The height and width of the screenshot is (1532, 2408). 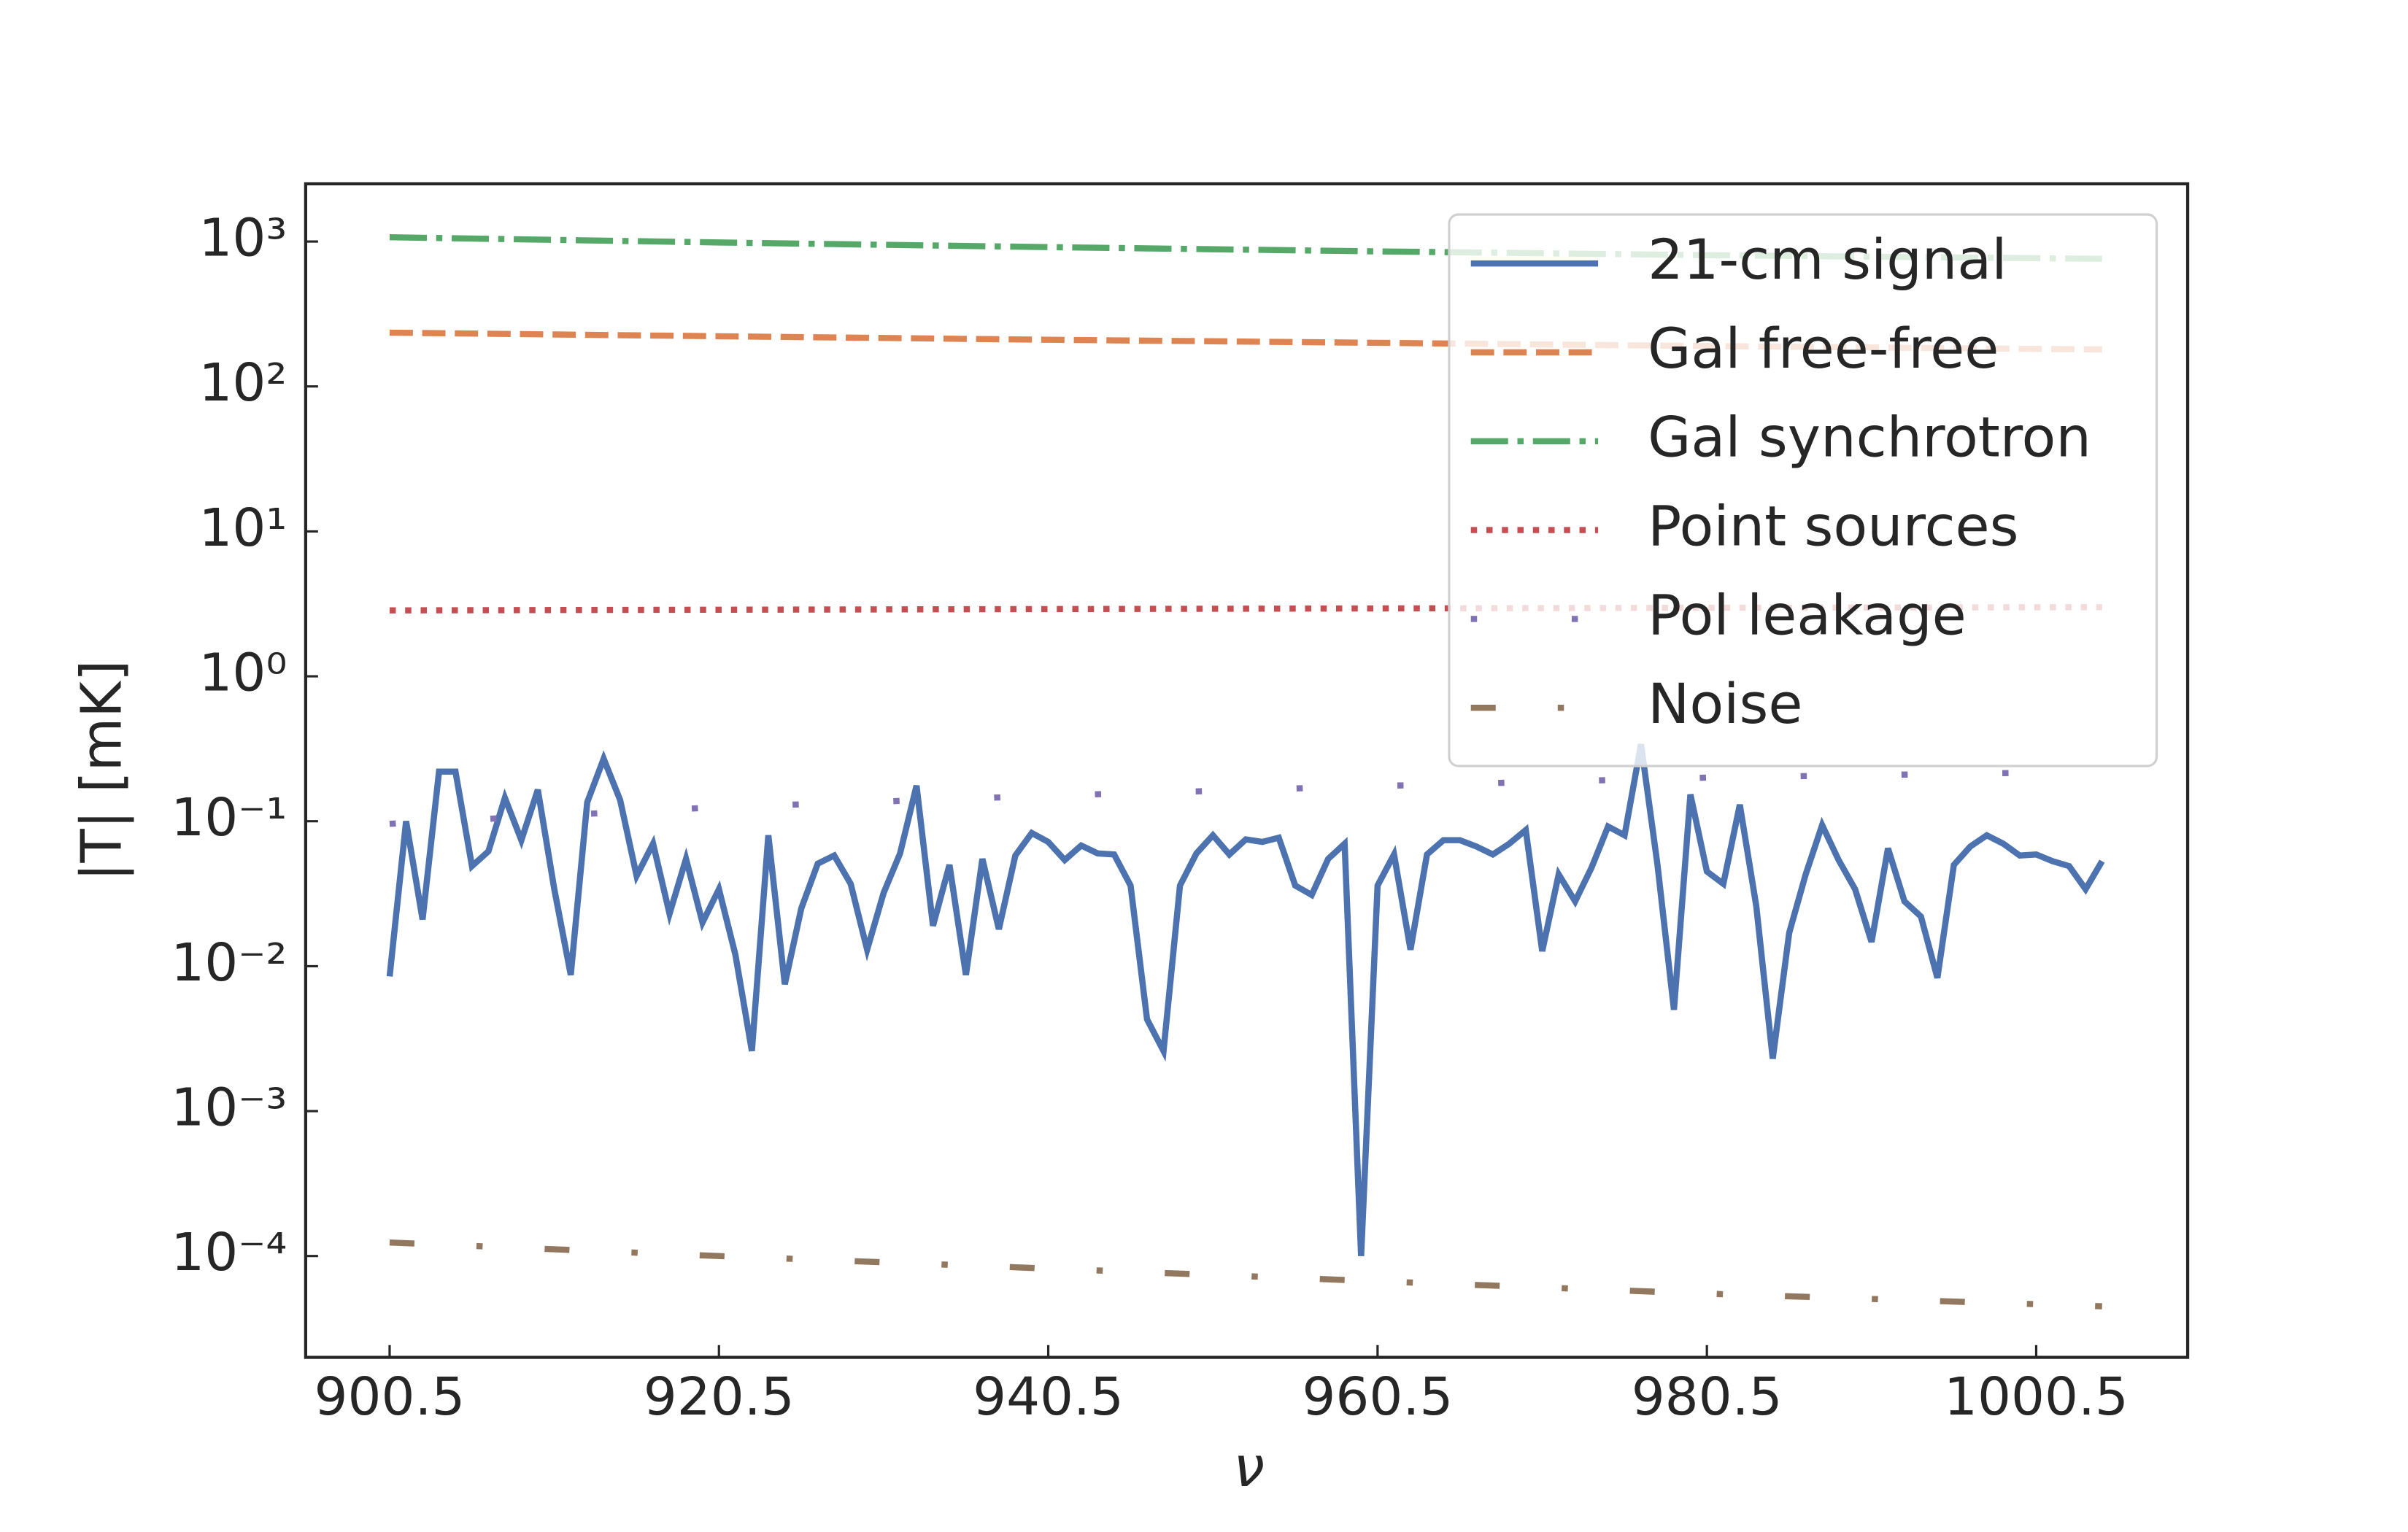 What do you see at coordinates (1828, 260) in the screenshot?
I see `legend-label: 21-cm signal` at bounding box center [1828, 260].